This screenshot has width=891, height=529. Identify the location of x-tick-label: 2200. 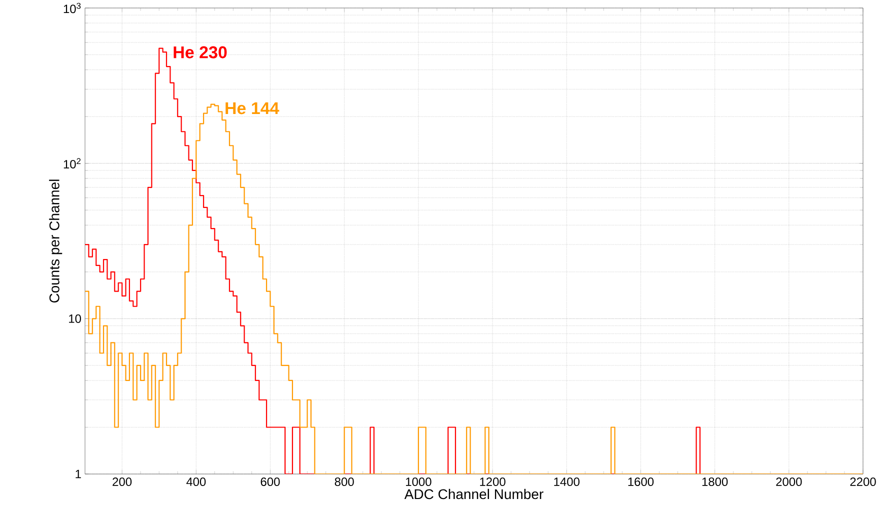
(863, 482).